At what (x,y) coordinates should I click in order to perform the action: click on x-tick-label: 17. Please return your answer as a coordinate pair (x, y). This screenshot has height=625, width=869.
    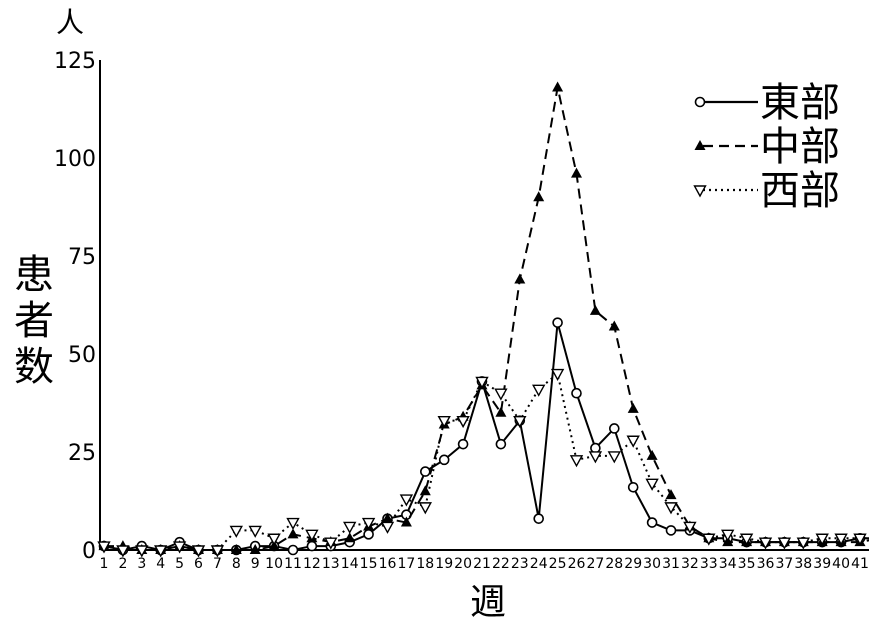
    Looking at the image, I should click on (406, 564).